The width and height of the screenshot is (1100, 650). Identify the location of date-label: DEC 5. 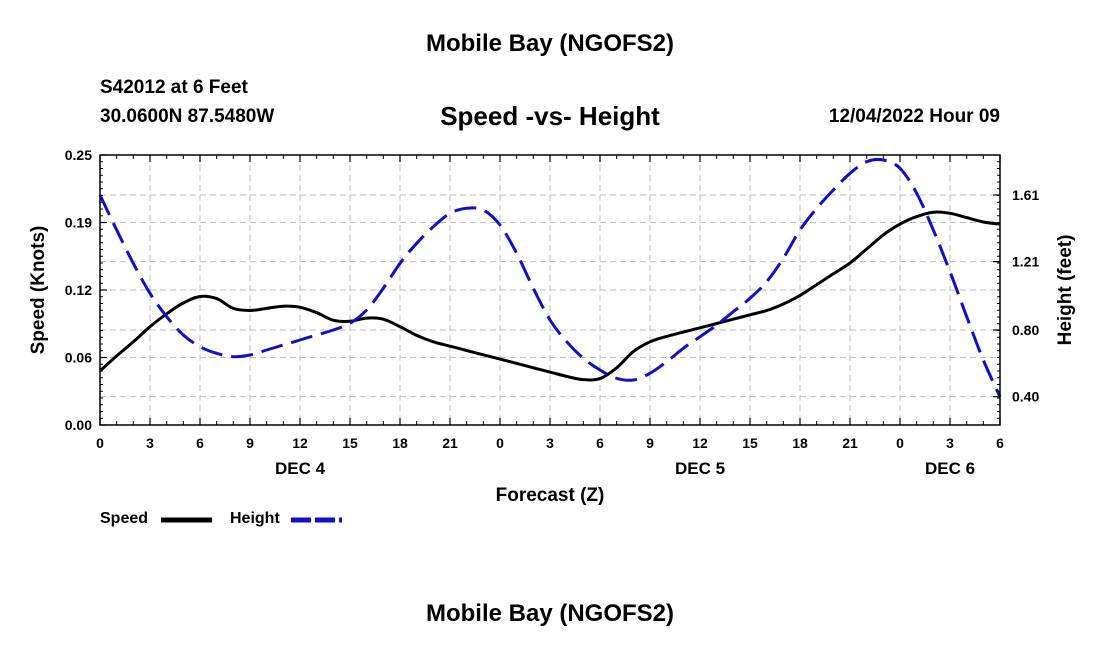
(700, 468).